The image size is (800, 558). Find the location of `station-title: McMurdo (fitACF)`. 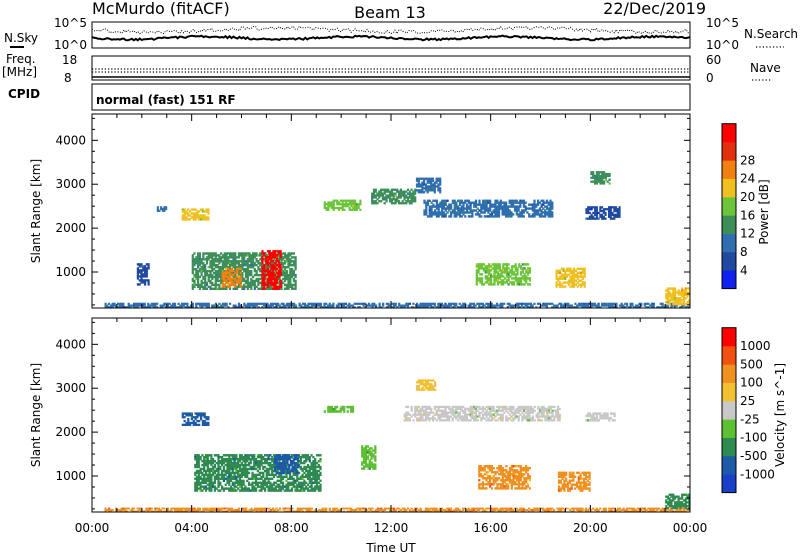

station-title: McMurdo (fitACF) is located at coordinates (161, 9).